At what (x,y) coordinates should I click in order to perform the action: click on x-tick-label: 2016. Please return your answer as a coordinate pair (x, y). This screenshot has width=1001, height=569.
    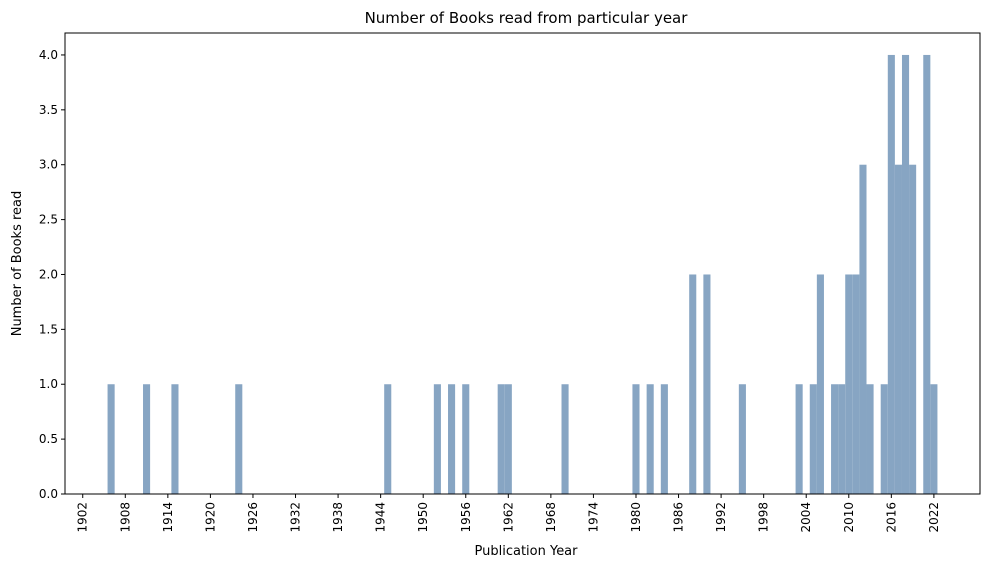
    Looking at the image, I should click on (891, 517).